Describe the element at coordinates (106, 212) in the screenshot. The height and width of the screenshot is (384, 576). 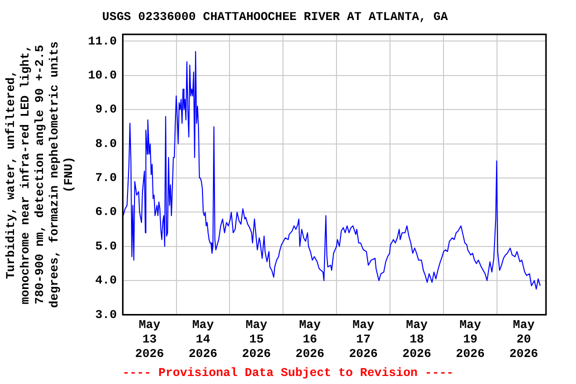
I see `y-tick-label: 6.0` at that location.